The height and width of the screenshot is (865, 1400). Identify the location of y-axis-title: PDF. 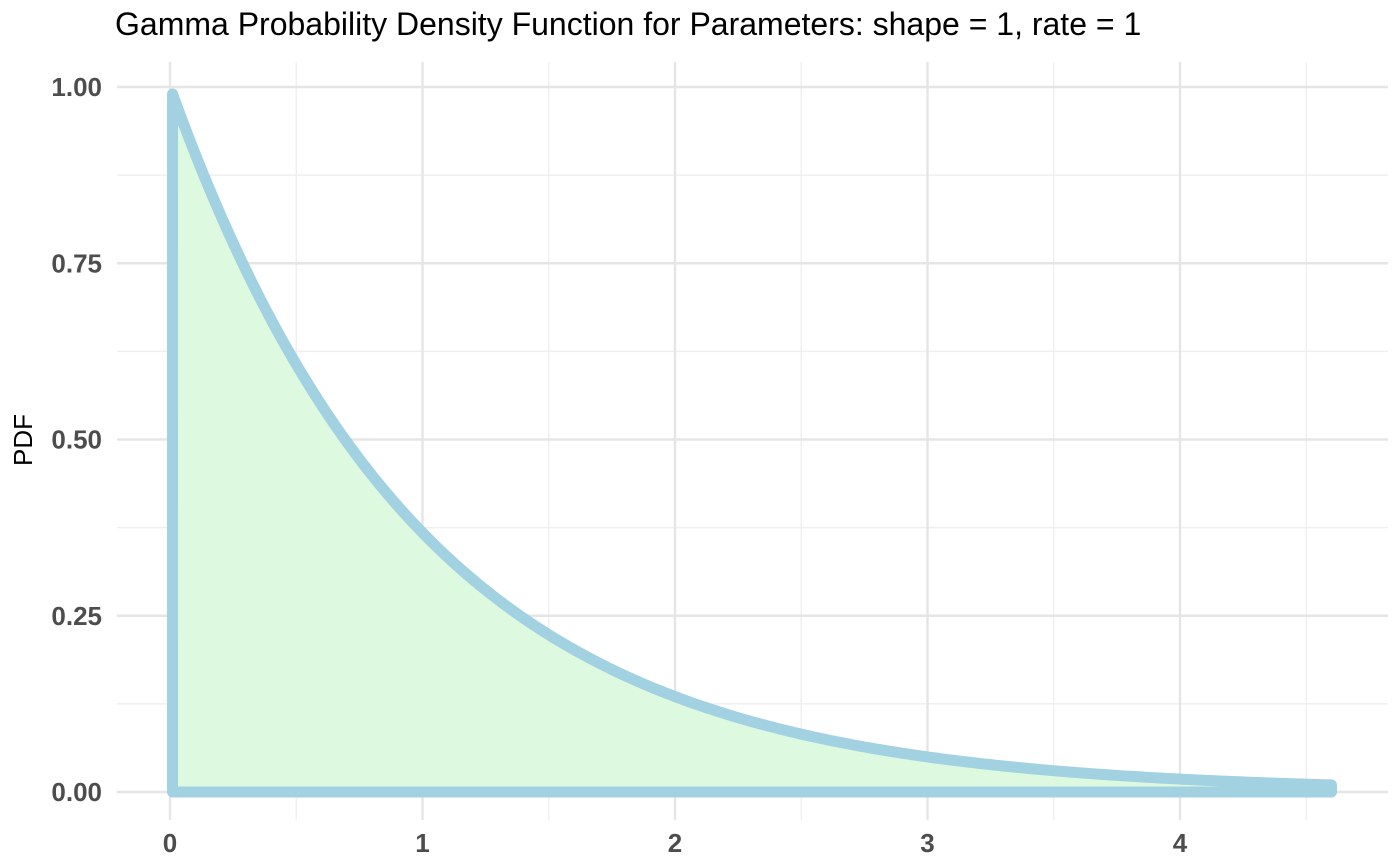
(23, 440).